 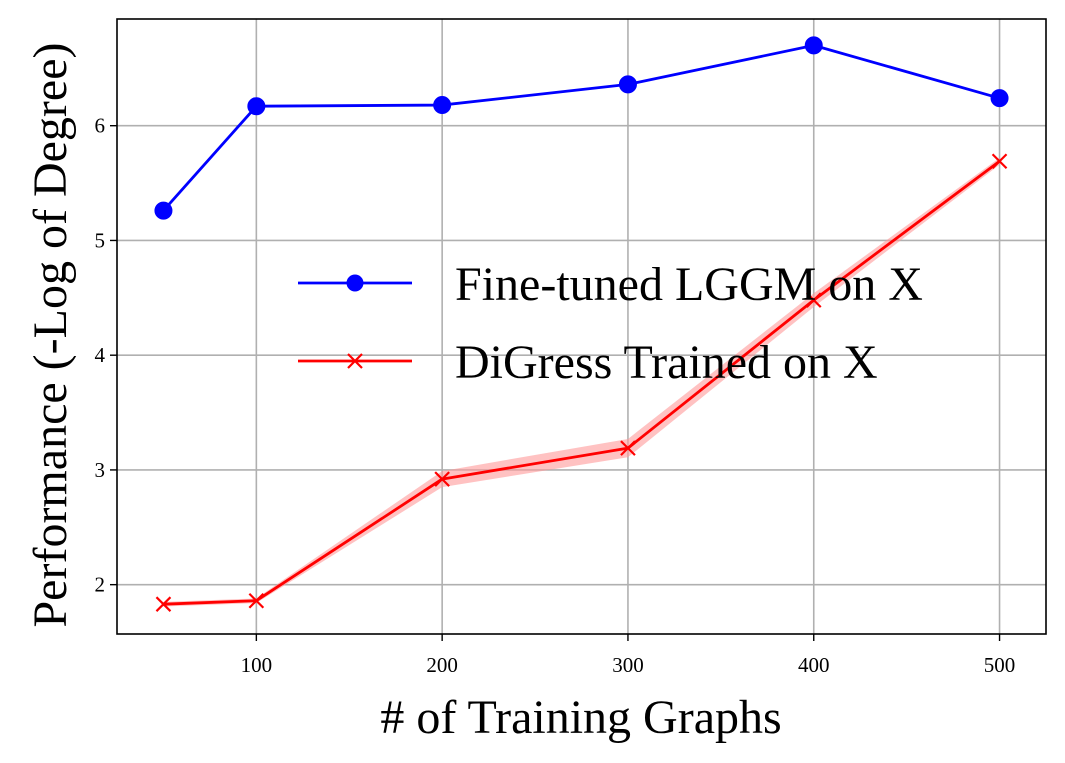 What do you see at coordinates (689, 284) in the screenshot?
I see `legend-label: Fine-tuned LGGM on X` at bounding box center [689, 284].